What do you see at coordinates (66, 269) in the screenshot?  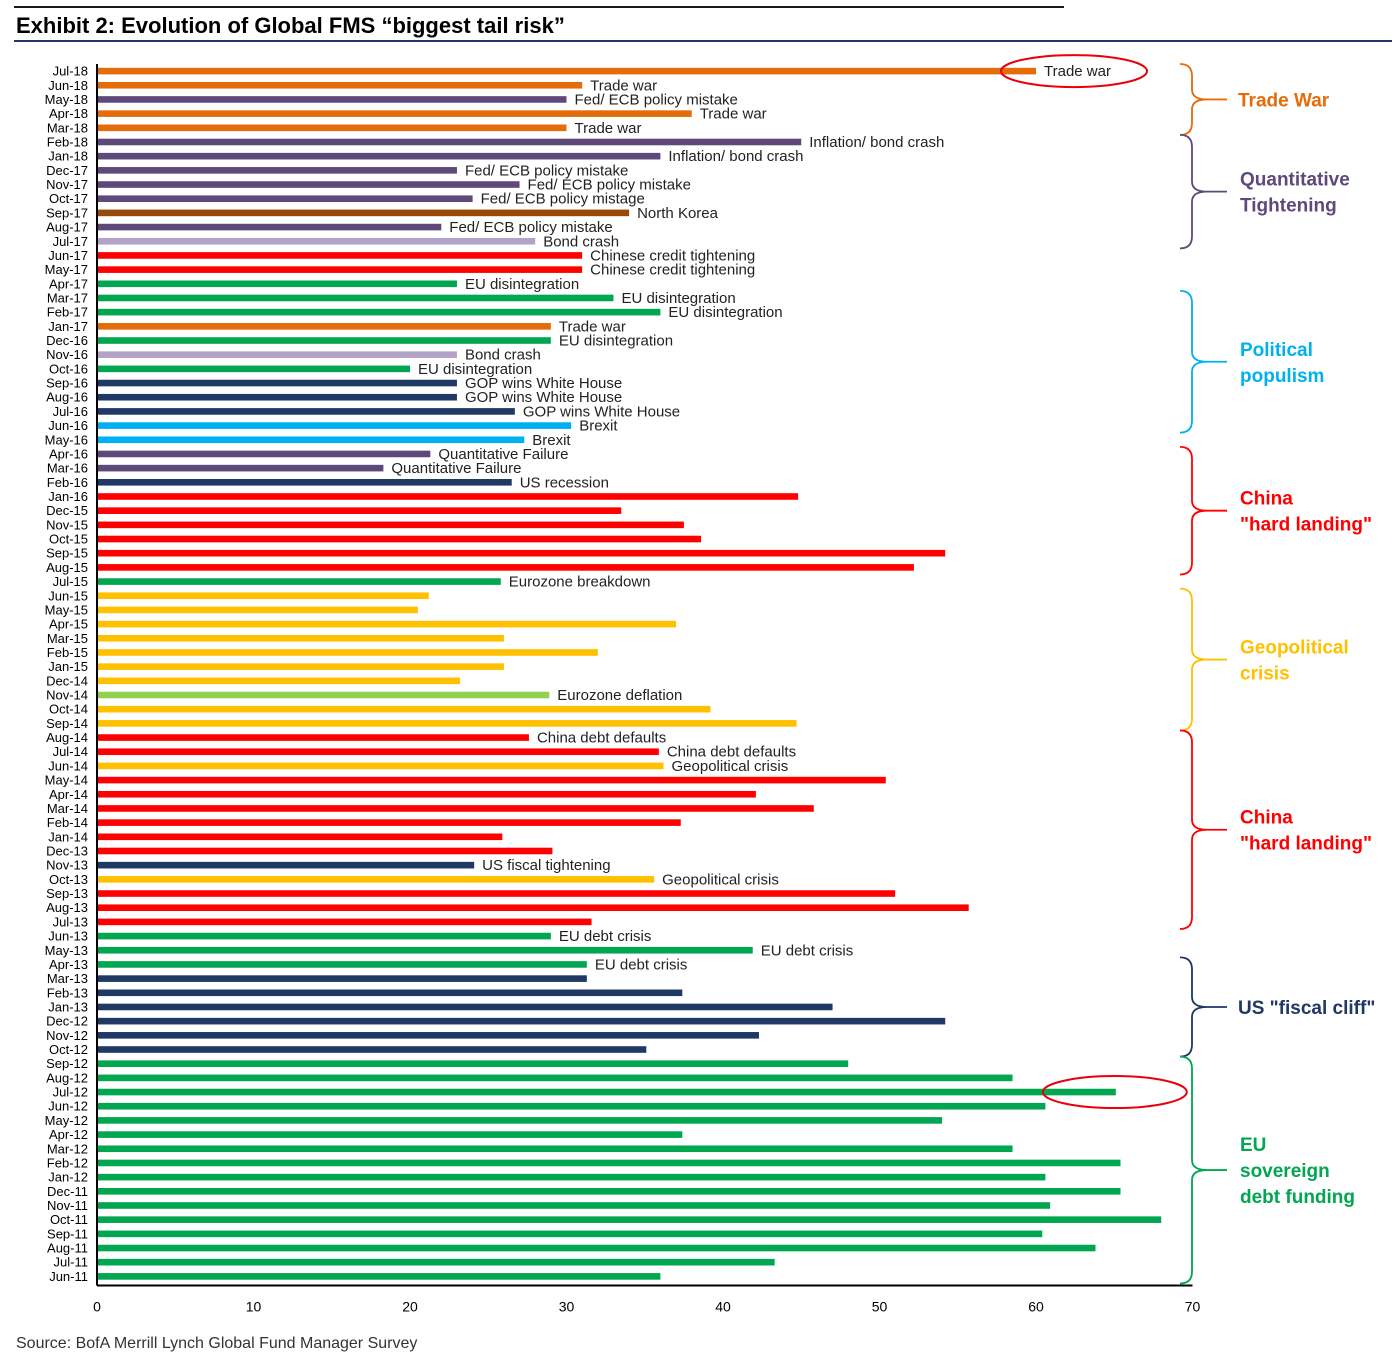 I see `y-tick-label-may-17: May-17` at bounding box center [66, 269].